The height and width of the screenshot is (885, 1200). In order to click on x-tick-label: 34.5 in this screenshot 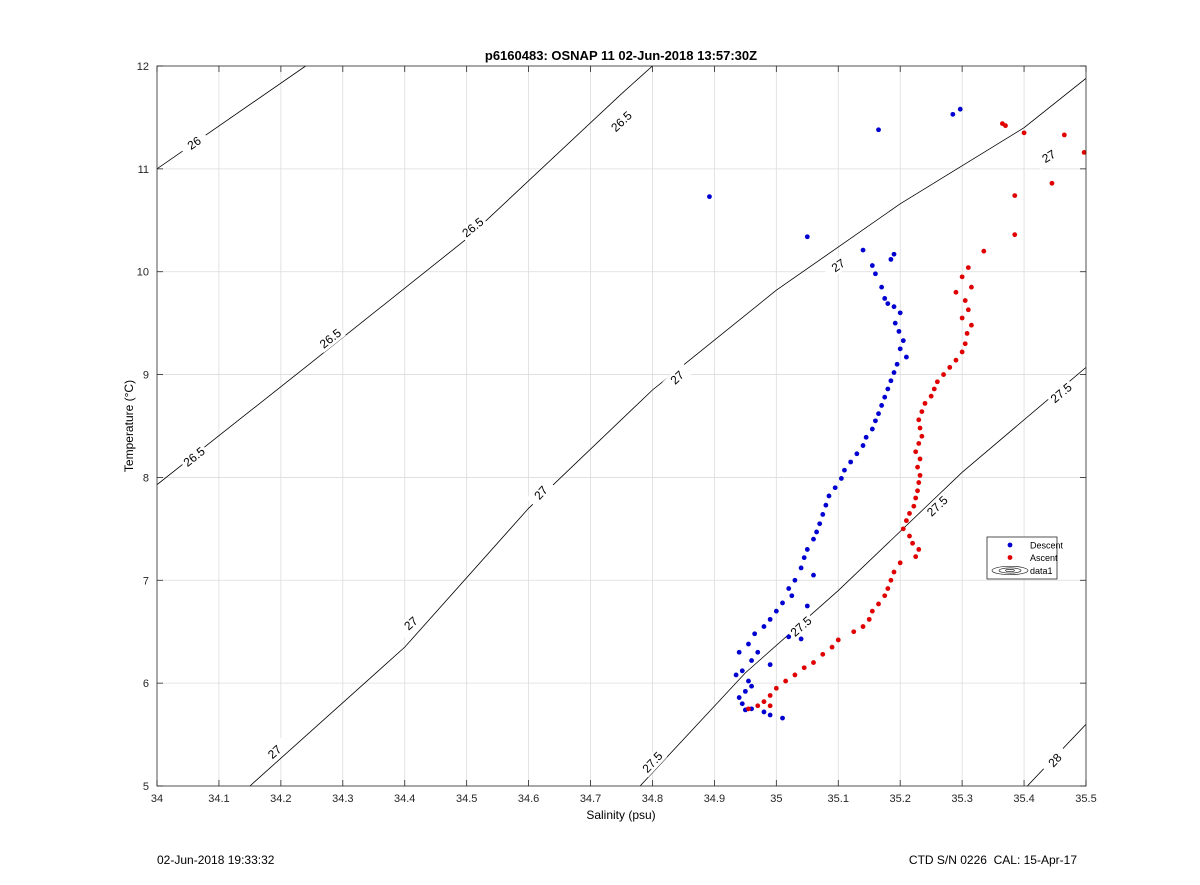, I will do `click(466, 799)`.